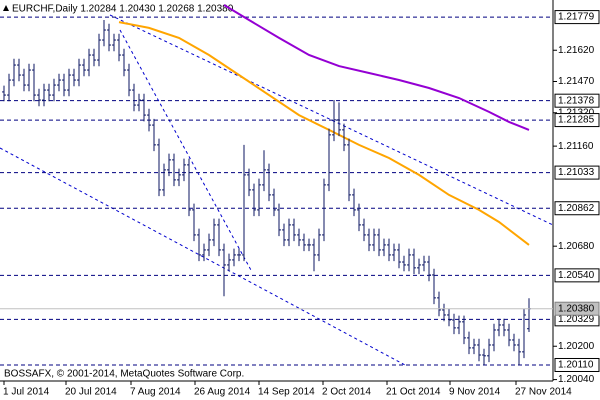  I want to click on trend-line, so click(186, 151).